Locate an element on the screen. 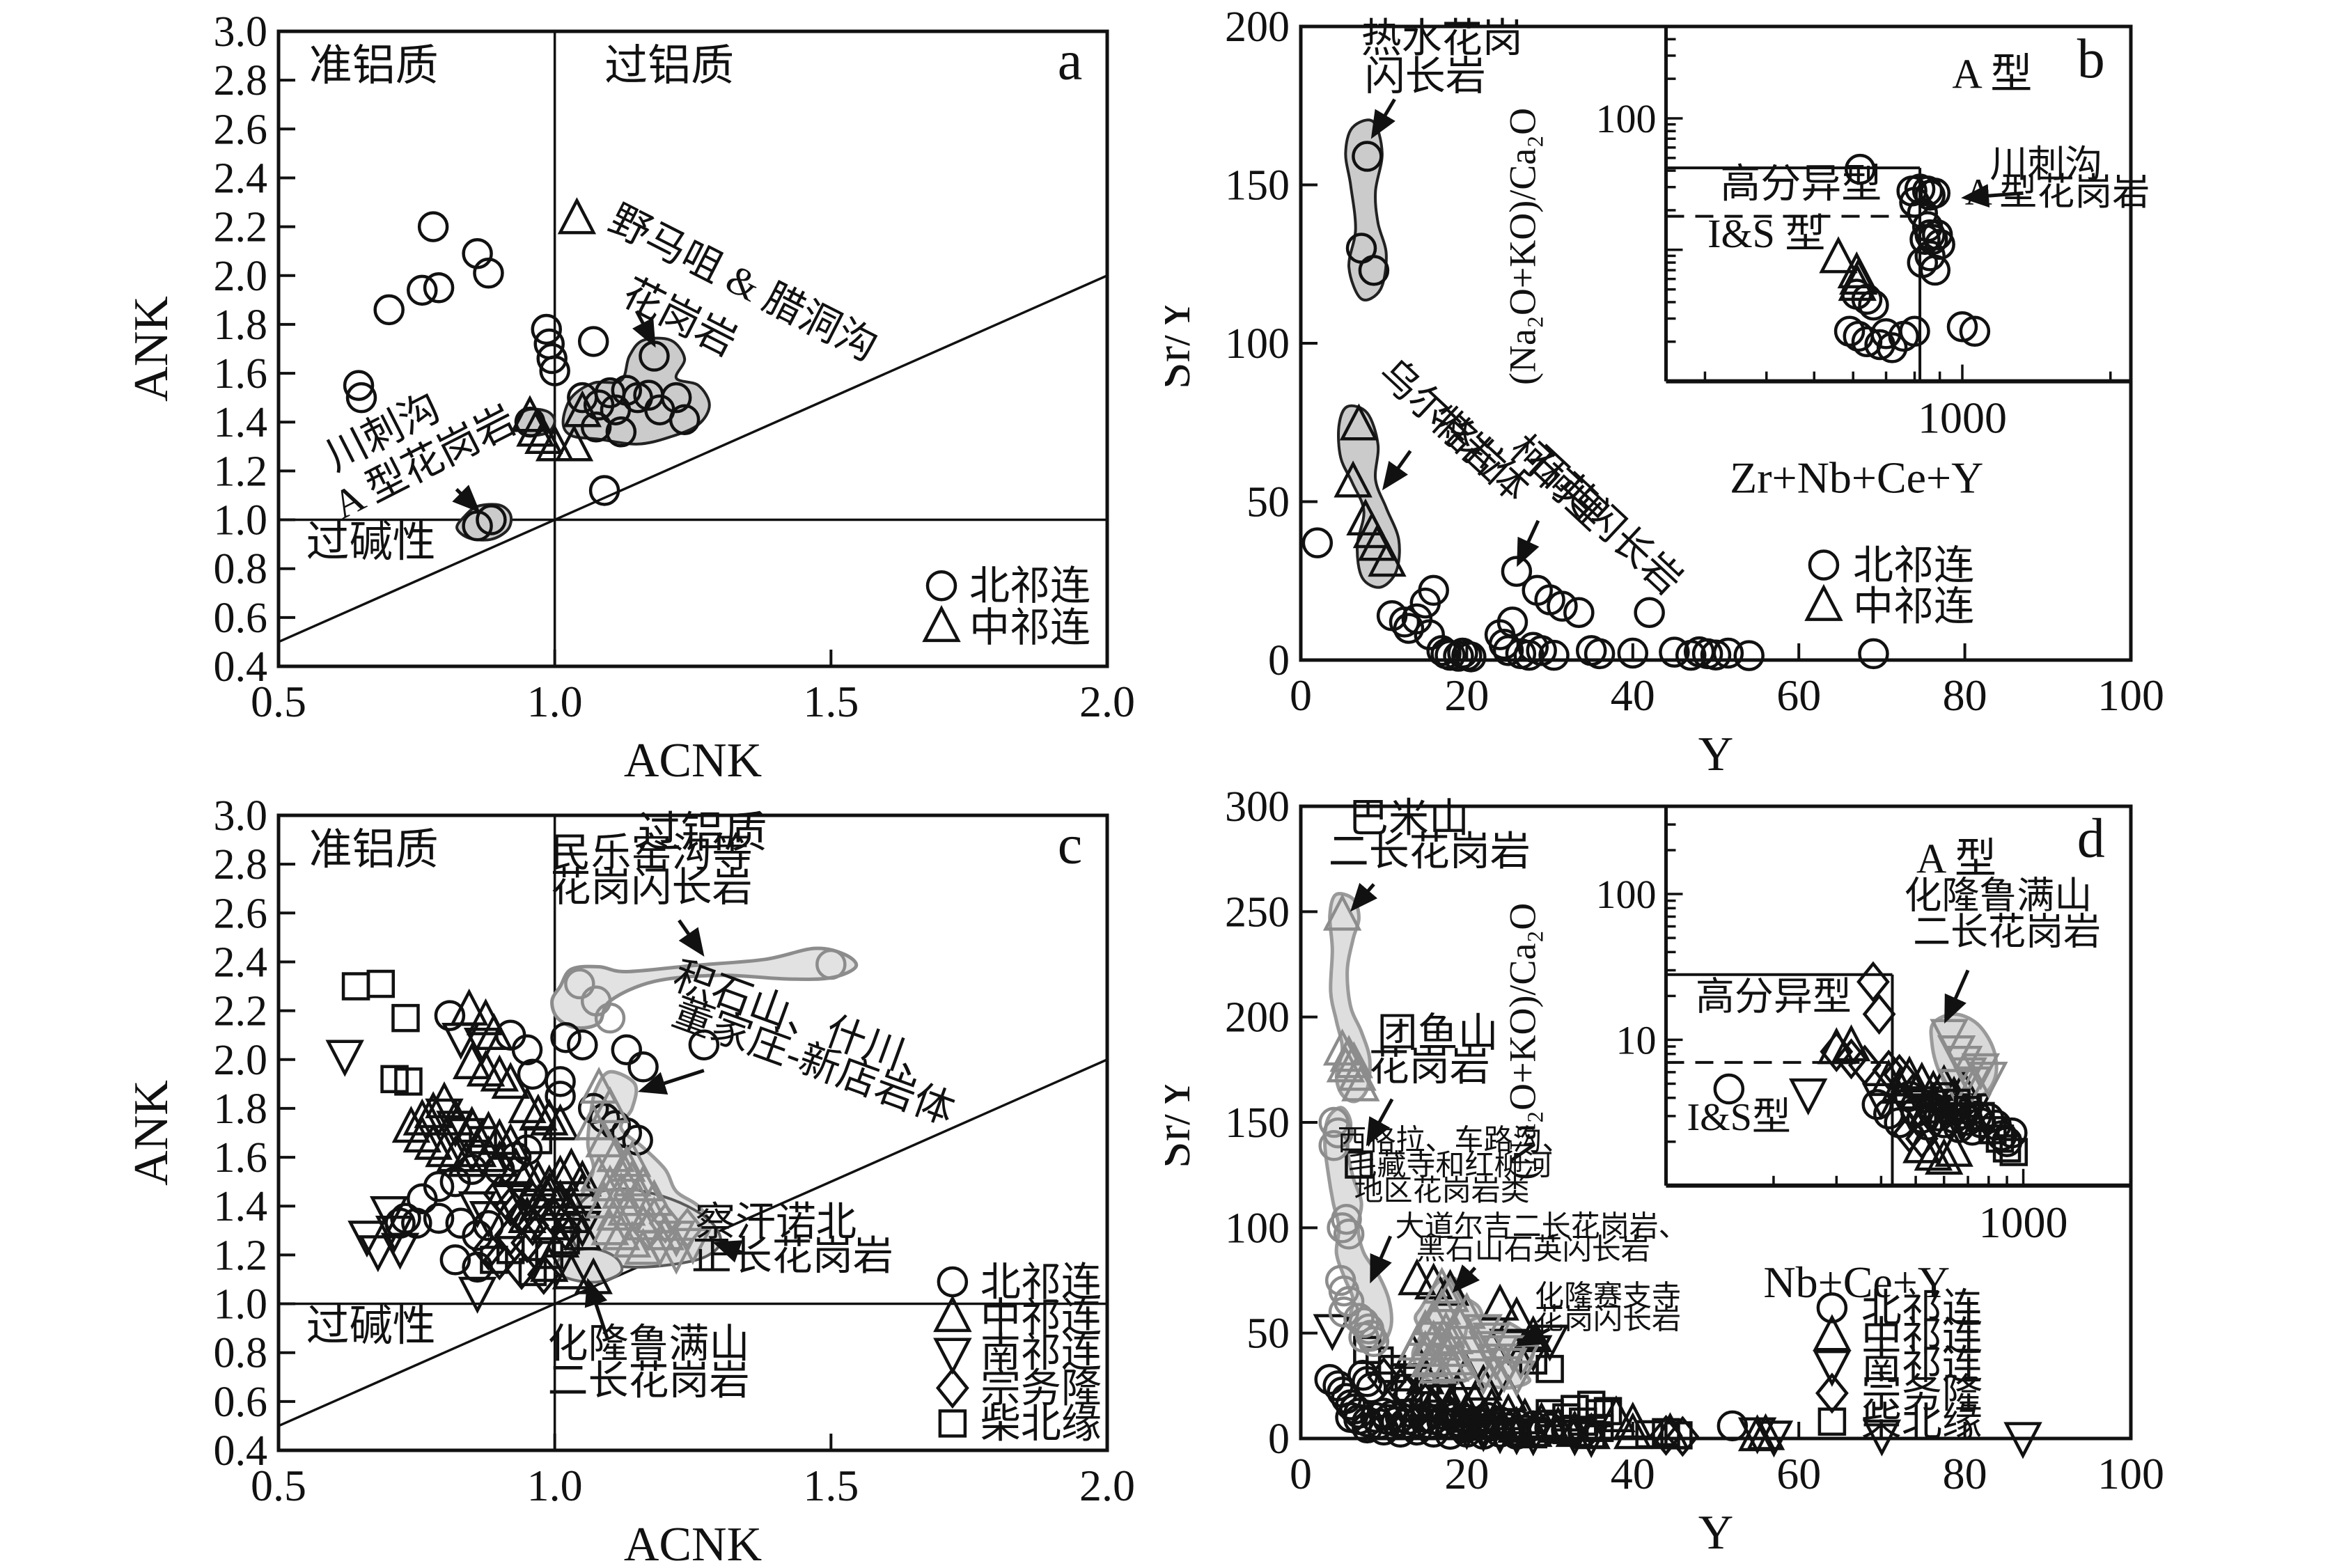  legend-北祁连-label: 北祁连 is located at coordinates (1913, 565).